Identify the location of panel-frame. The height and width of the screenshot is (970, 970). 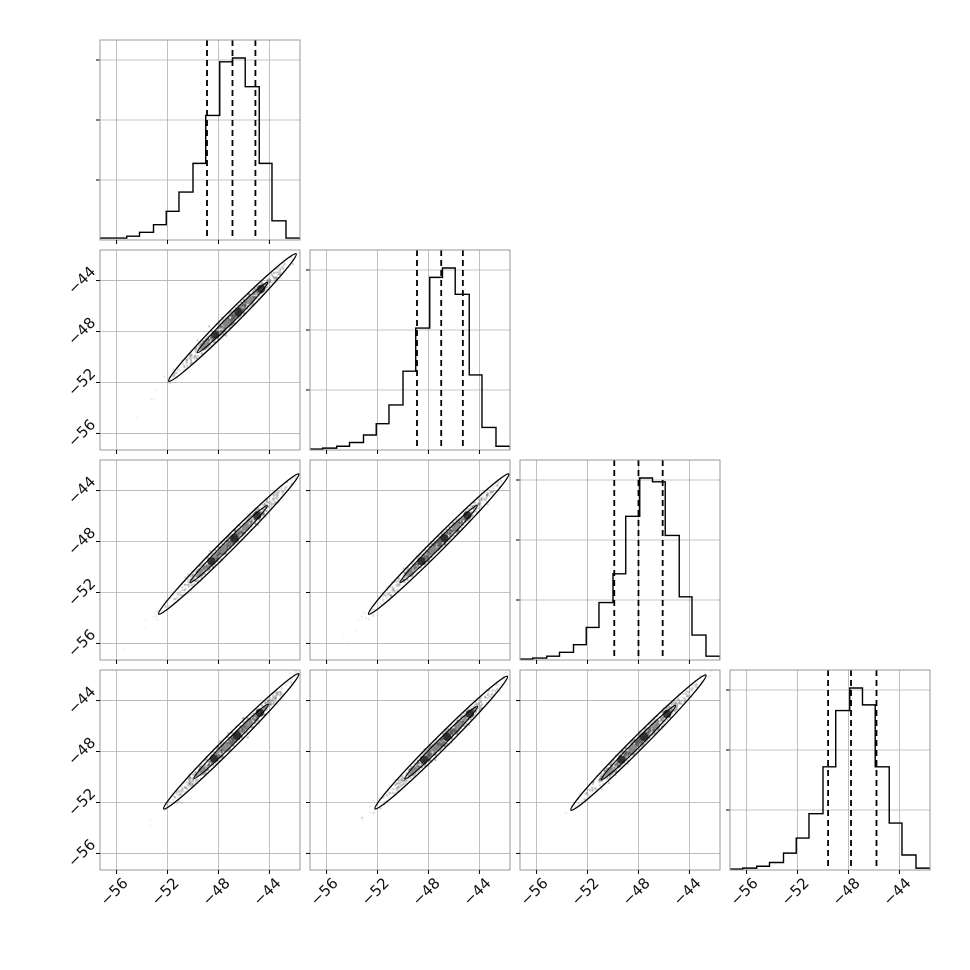
(410, 350).